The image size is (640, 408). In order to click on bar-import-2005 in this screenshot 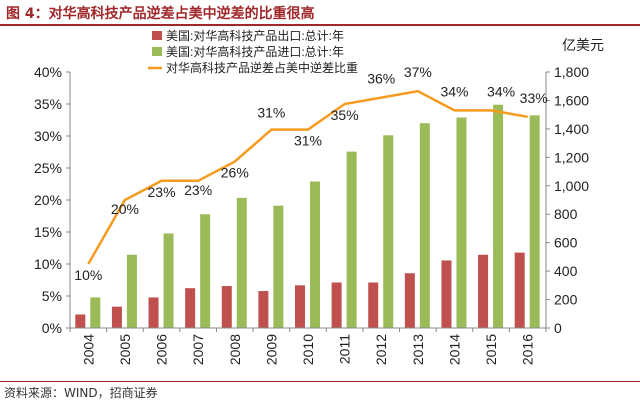, I will do `click(131, 291)`.